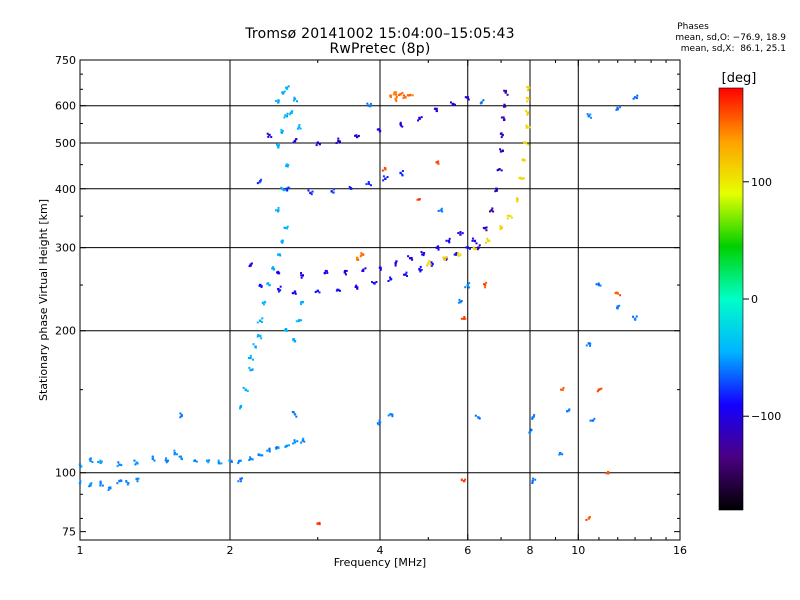  I want to click on x-axis-label: Frequency [MHz], so click(380, 562).